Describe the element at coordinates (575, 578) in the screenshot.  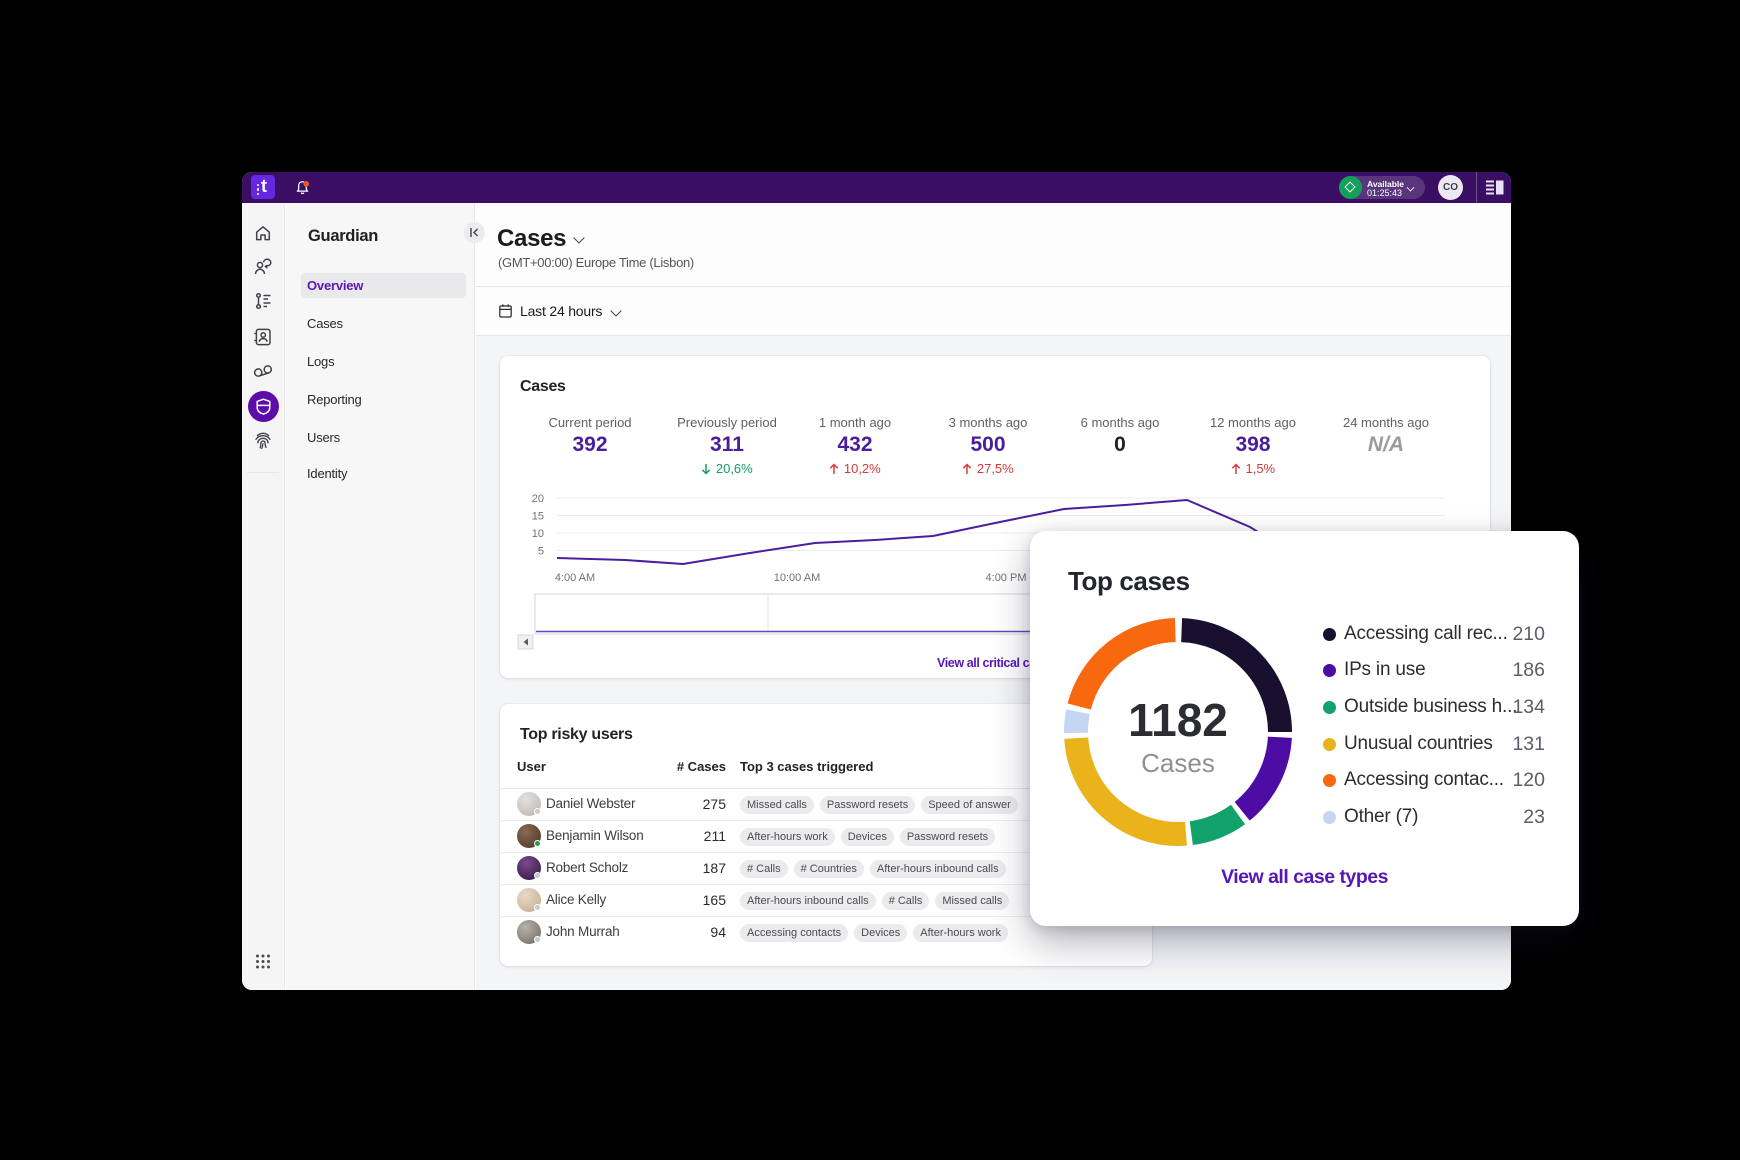
I see `svg-text: 4:00 AM` at that location.